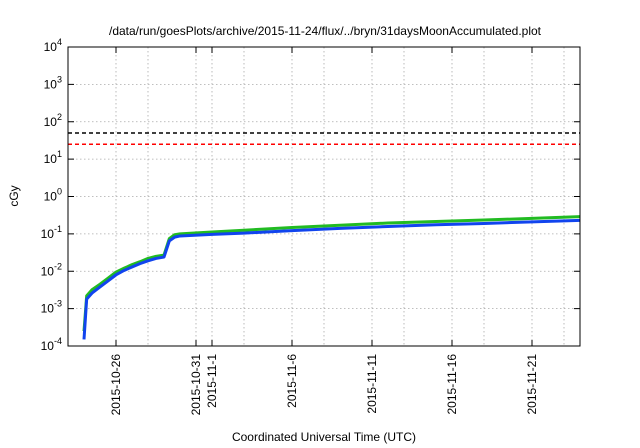 This screenshot has width=640, height=448. I want to click on threshold-layer, so click(324, 139).